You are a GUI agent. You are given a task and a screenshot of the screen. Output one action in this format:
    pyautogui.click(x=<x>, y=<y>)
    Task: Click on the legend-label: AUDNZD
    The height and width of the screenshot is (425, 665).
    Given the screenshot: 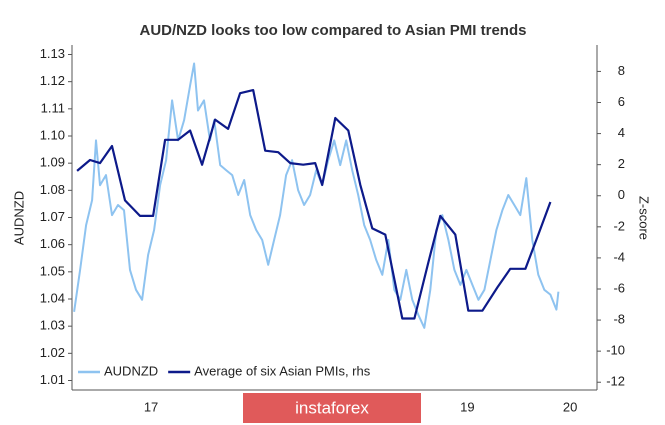 What is the action you would take?
    pyautogui.click(x=131, y=370)
    